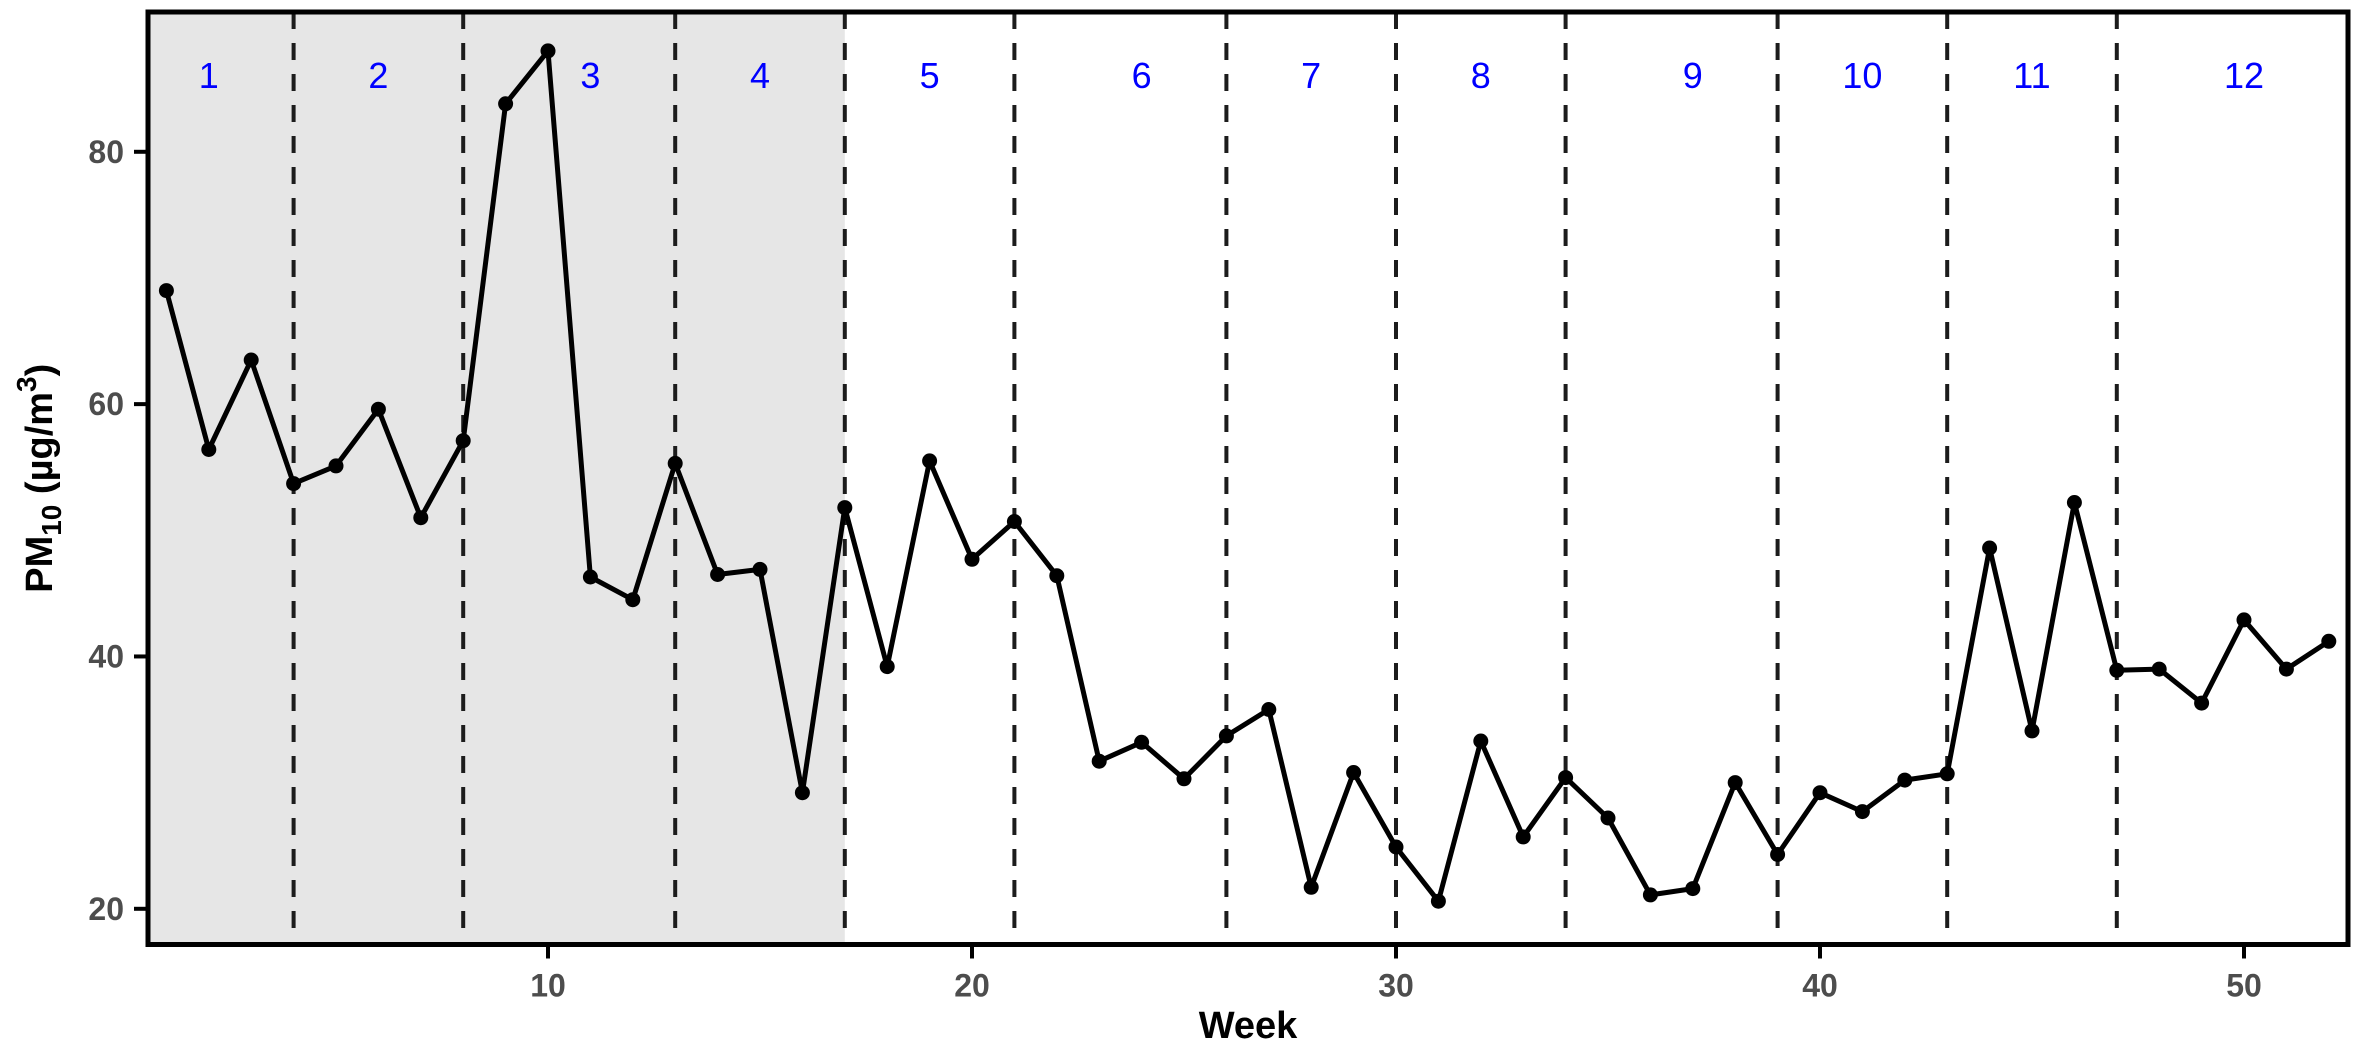  I want to click on x-tick-label: 20, so click(972, 986).